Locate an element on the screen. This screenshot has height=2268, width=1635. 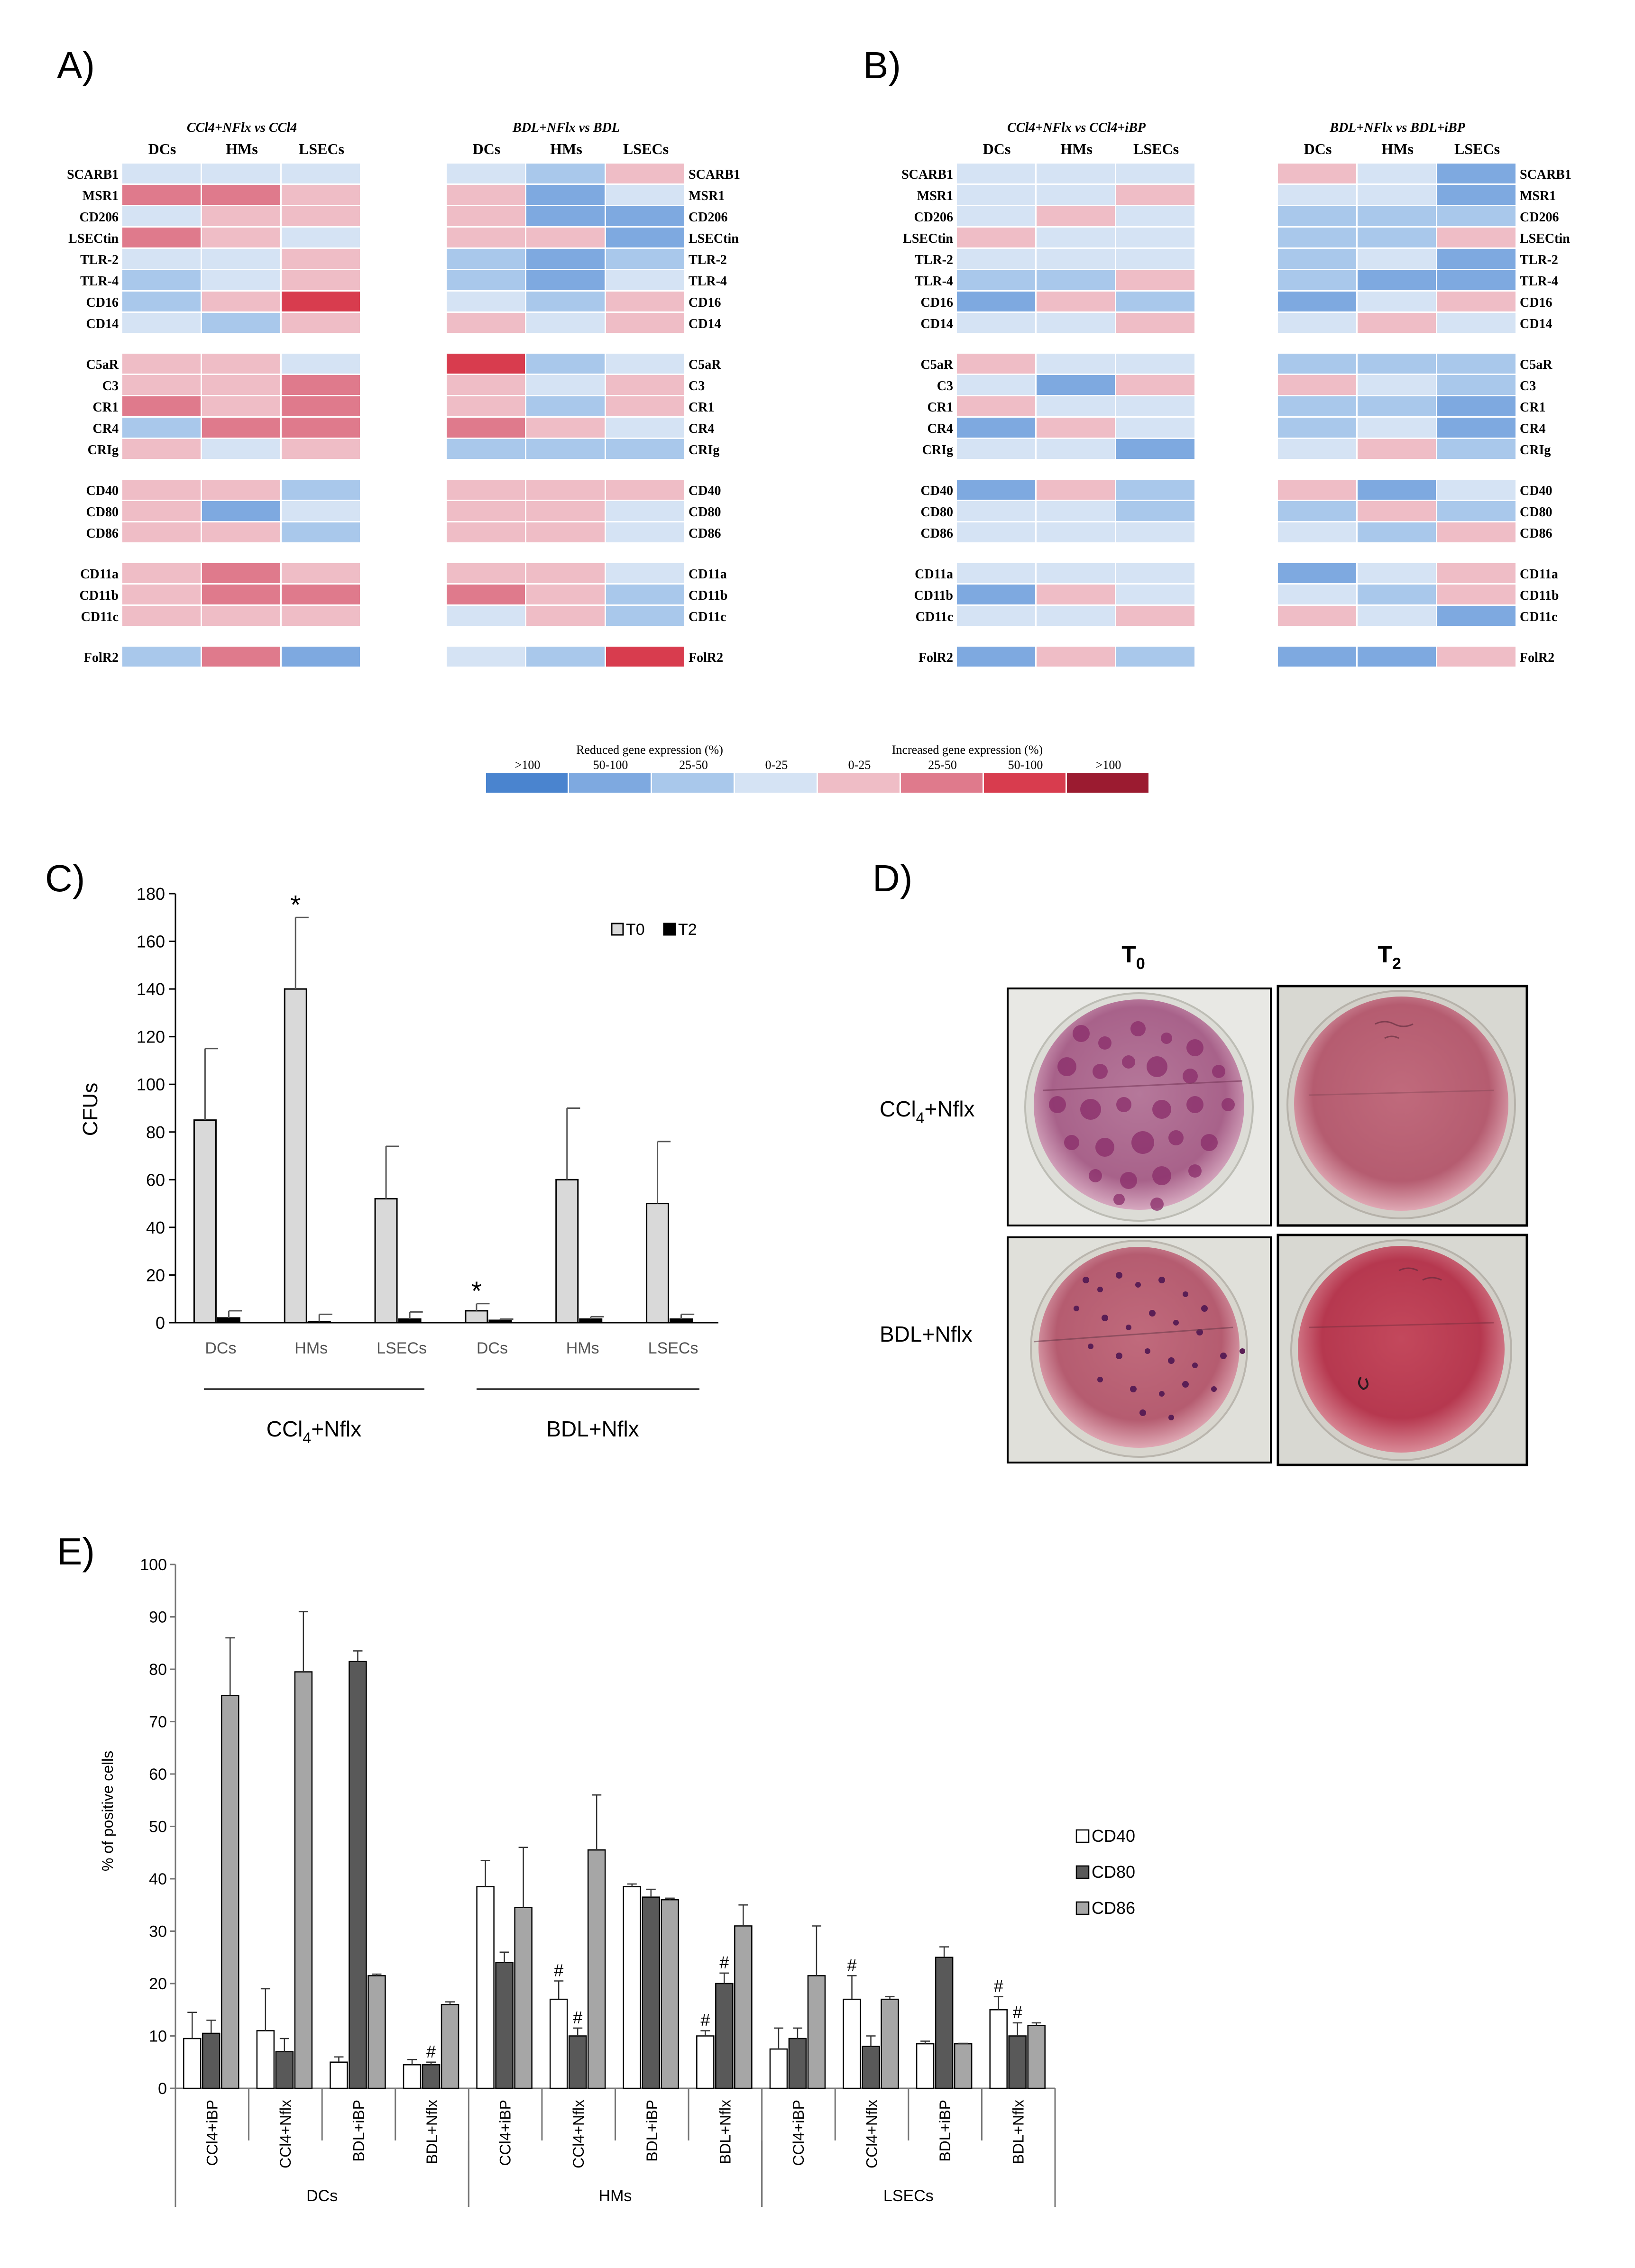
heatmap-row-label: CD16 is located at coordinates (1536, 303).